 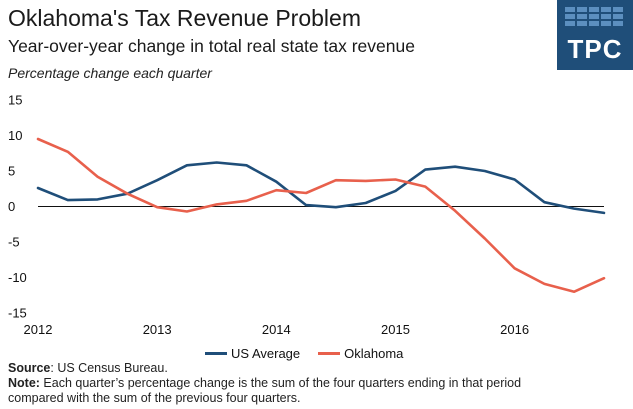 I want to click on x-tick-label: 2013, so click(x=157, y=329).